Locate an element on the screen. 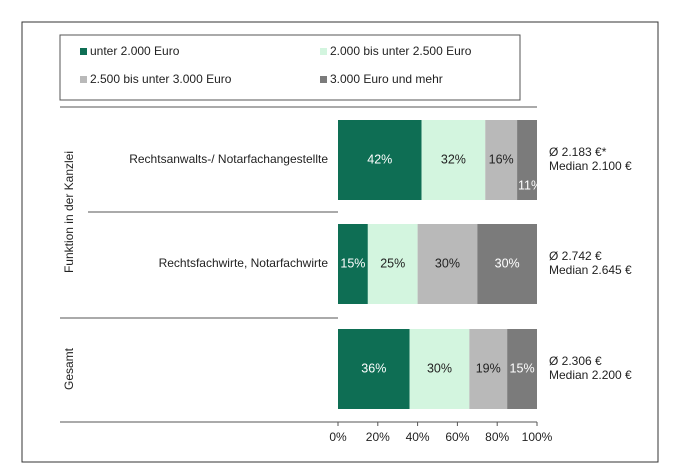  group-label: Funktion in der Kanzlei is located at coordinates (69, 212).